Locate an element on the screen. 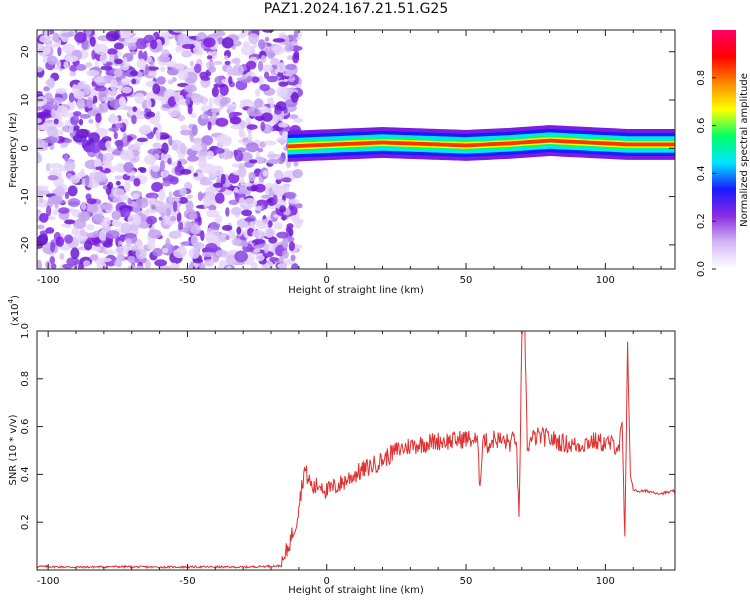 The width and height of the screenshot is (750, 600). heatmap-ytick-label: -20 is located at coordinates (25, 245).